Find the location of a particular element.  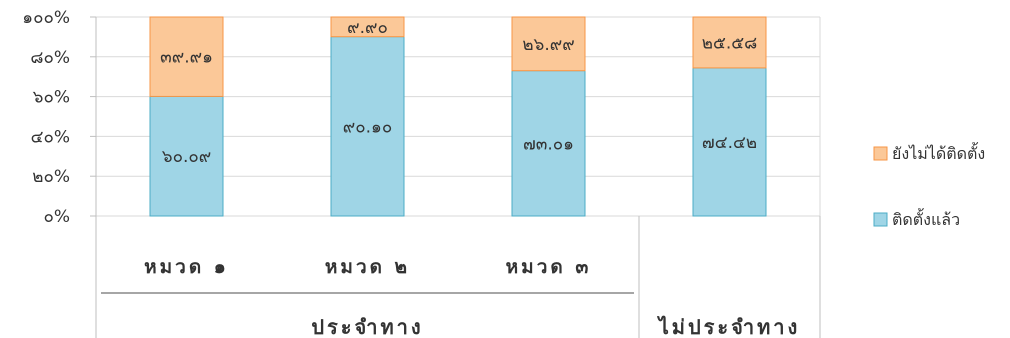

y-axis-ticks: ๐% ๒๐% ๔๐% ๖๐% ๘๐% ๑๐๐% is located at coordinates (46, 117).